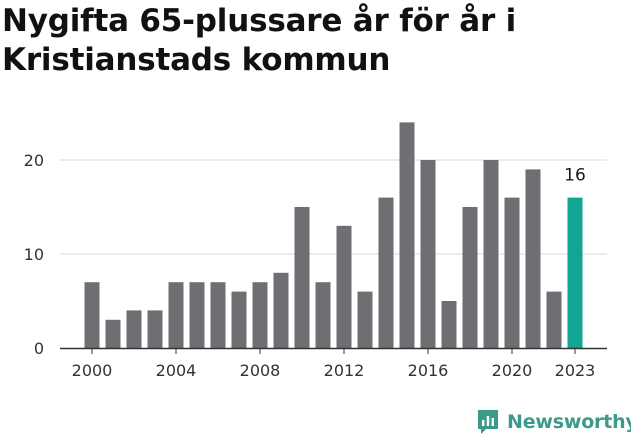 This screenshot has width=631, height=439. What do you see at coordinates (323, 315) in the screenshot?
I see `bar-2011` at bounding box center [323, 315].